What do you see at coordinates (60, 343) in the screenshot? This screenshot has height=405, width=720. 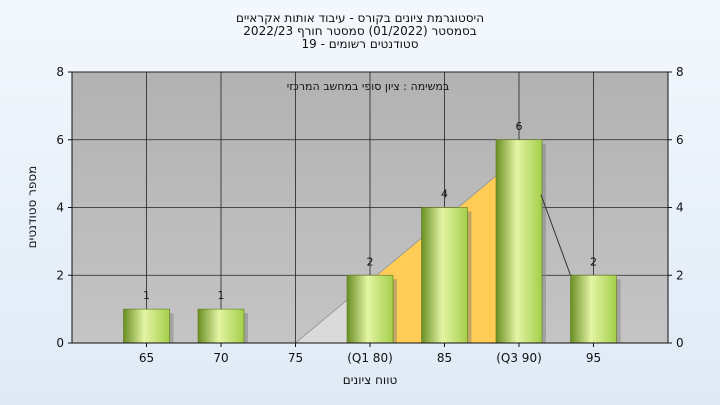 I see `y-tick-label-left: 0` at bounding box center [60, 343].